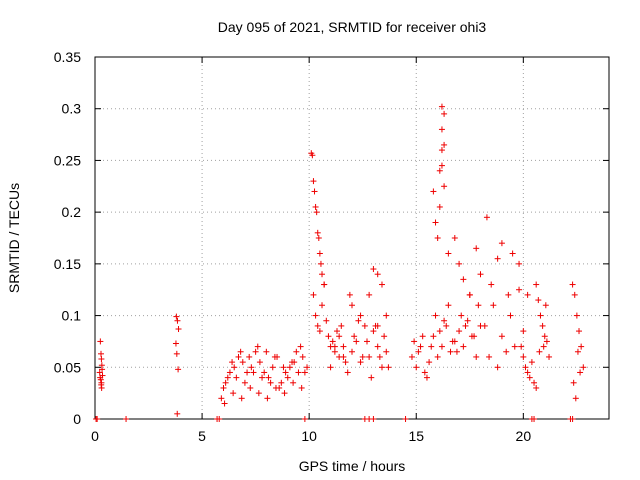 This screenshot has height=480, width=640. What do you see at coordinates (72, 212) in the screenshot?
I see `y-tick-label: 0.2` at bounding box center [72, 212].